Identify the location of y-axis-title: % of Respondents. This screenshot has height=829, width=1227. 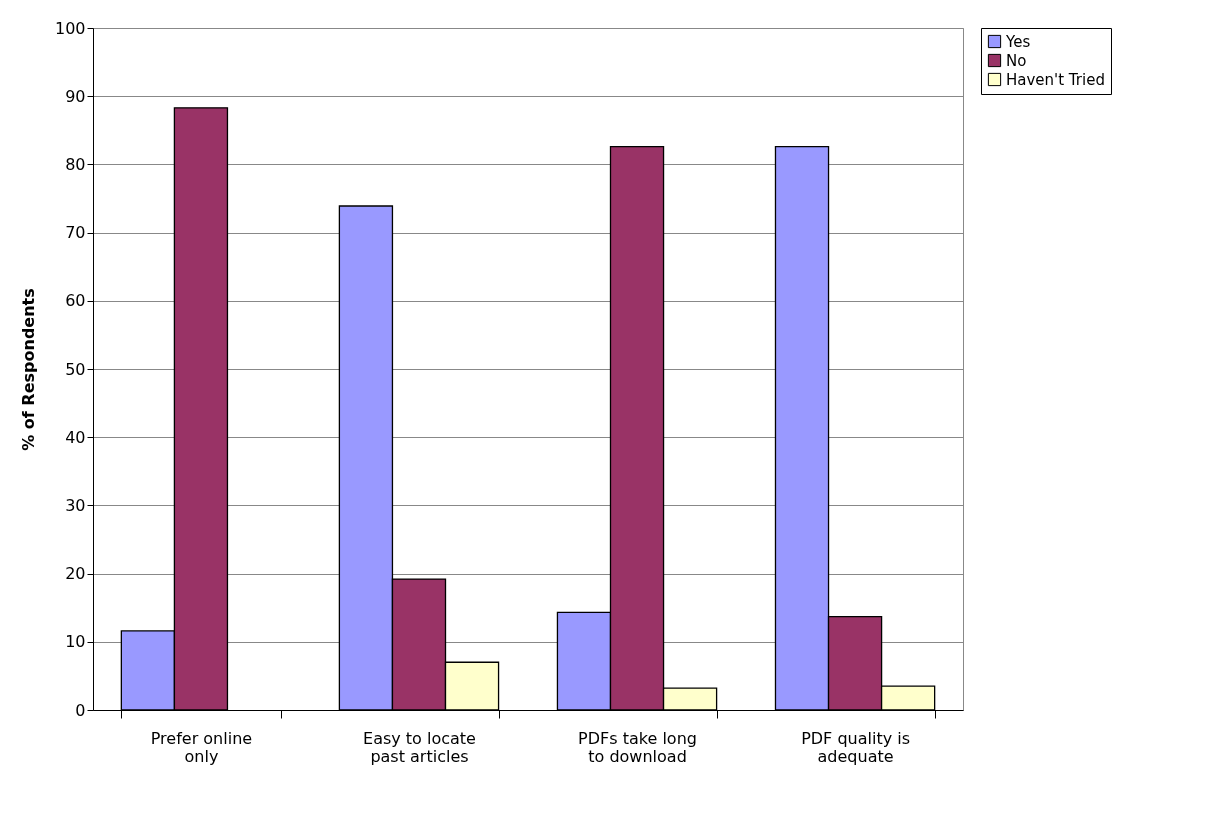
(28, 369).